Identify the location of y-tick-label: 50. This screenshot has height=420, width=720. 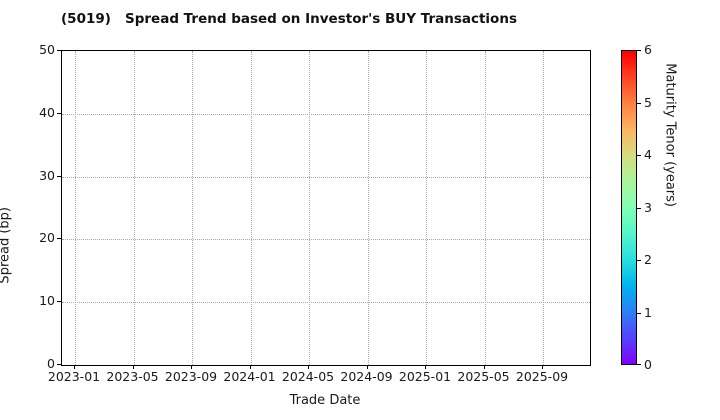
(47, 49).